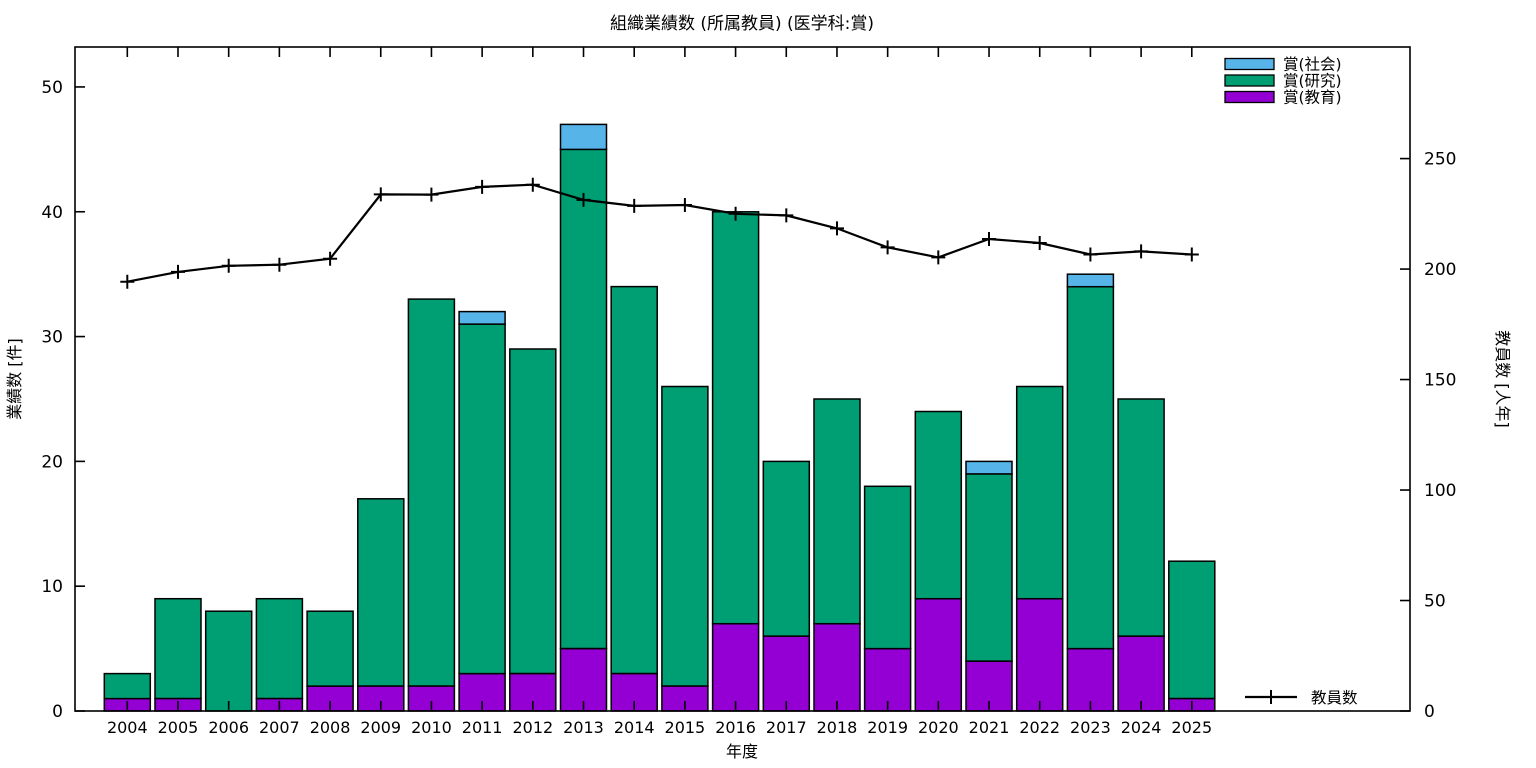  Describe the element at coordinates (1429, 712) in the screenshot. I see `right-axis-tick-label: 0` at that location.